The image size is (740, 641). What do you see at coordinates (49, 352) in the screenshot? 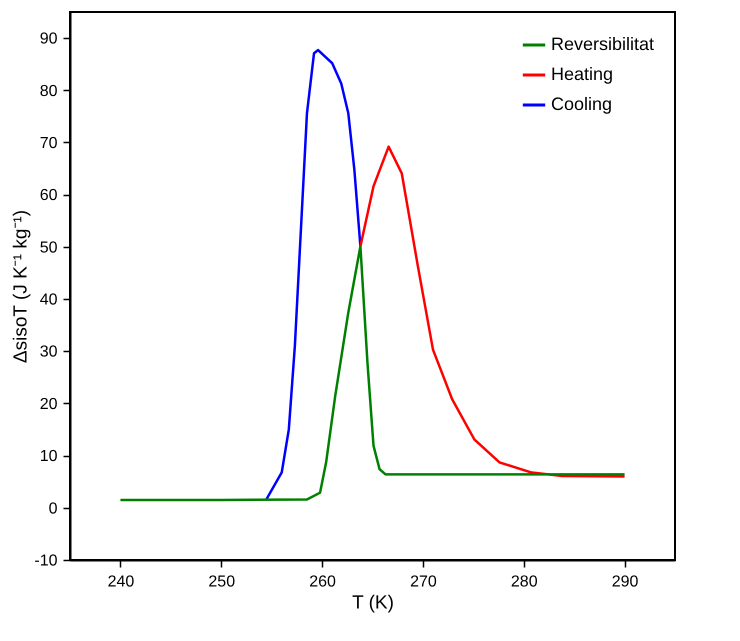
I see `y-tick-label: 30` at bounding box center [49, 352].